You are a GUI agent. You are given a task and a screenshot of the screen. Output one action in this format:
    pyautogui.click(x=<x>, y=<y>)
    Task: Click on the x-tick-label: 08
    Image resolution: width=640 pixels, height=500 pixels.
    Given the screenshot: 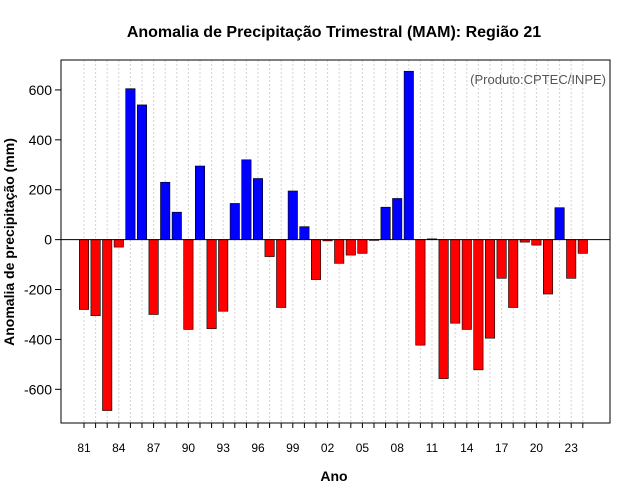 What is the action you would take?
    pyautogui.click(x=398, y=448)
    